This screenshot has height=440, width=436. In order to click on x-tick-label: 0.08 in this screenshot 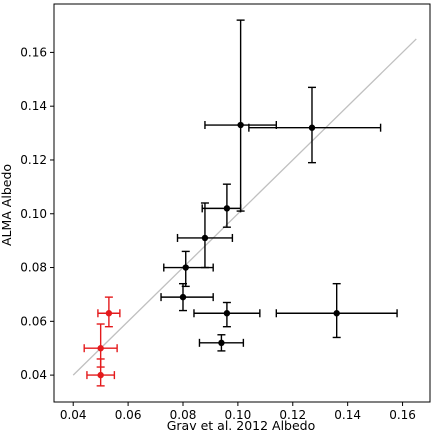, I will do `click(183, 415)`.